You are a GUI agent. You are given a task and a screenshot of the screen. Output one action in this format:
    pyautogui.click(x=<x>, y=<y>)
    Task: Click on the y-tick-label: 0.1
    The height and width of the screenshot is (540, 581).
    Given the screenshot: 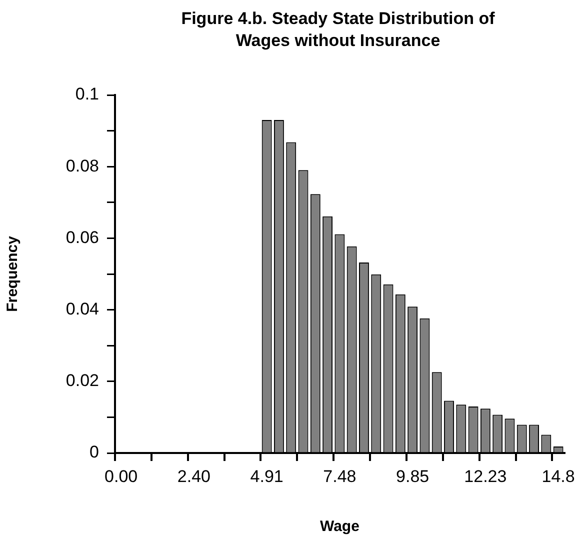 What is the action you would take?
    pyautogui.click(x=87, y=94)
    